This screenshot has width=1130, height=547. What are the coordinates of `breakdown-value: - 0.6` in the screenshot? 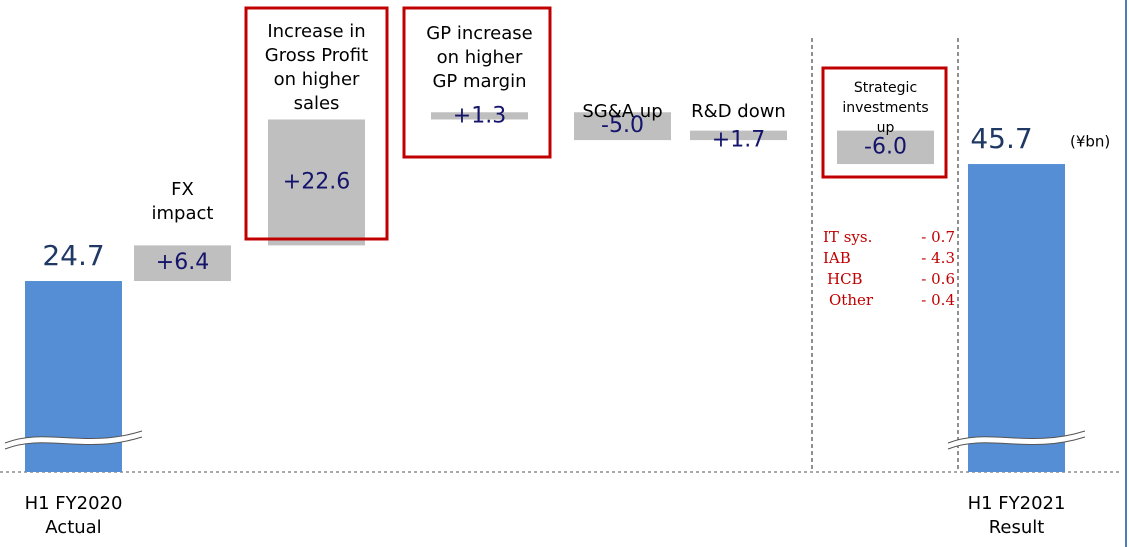 It's located at (938, 279).